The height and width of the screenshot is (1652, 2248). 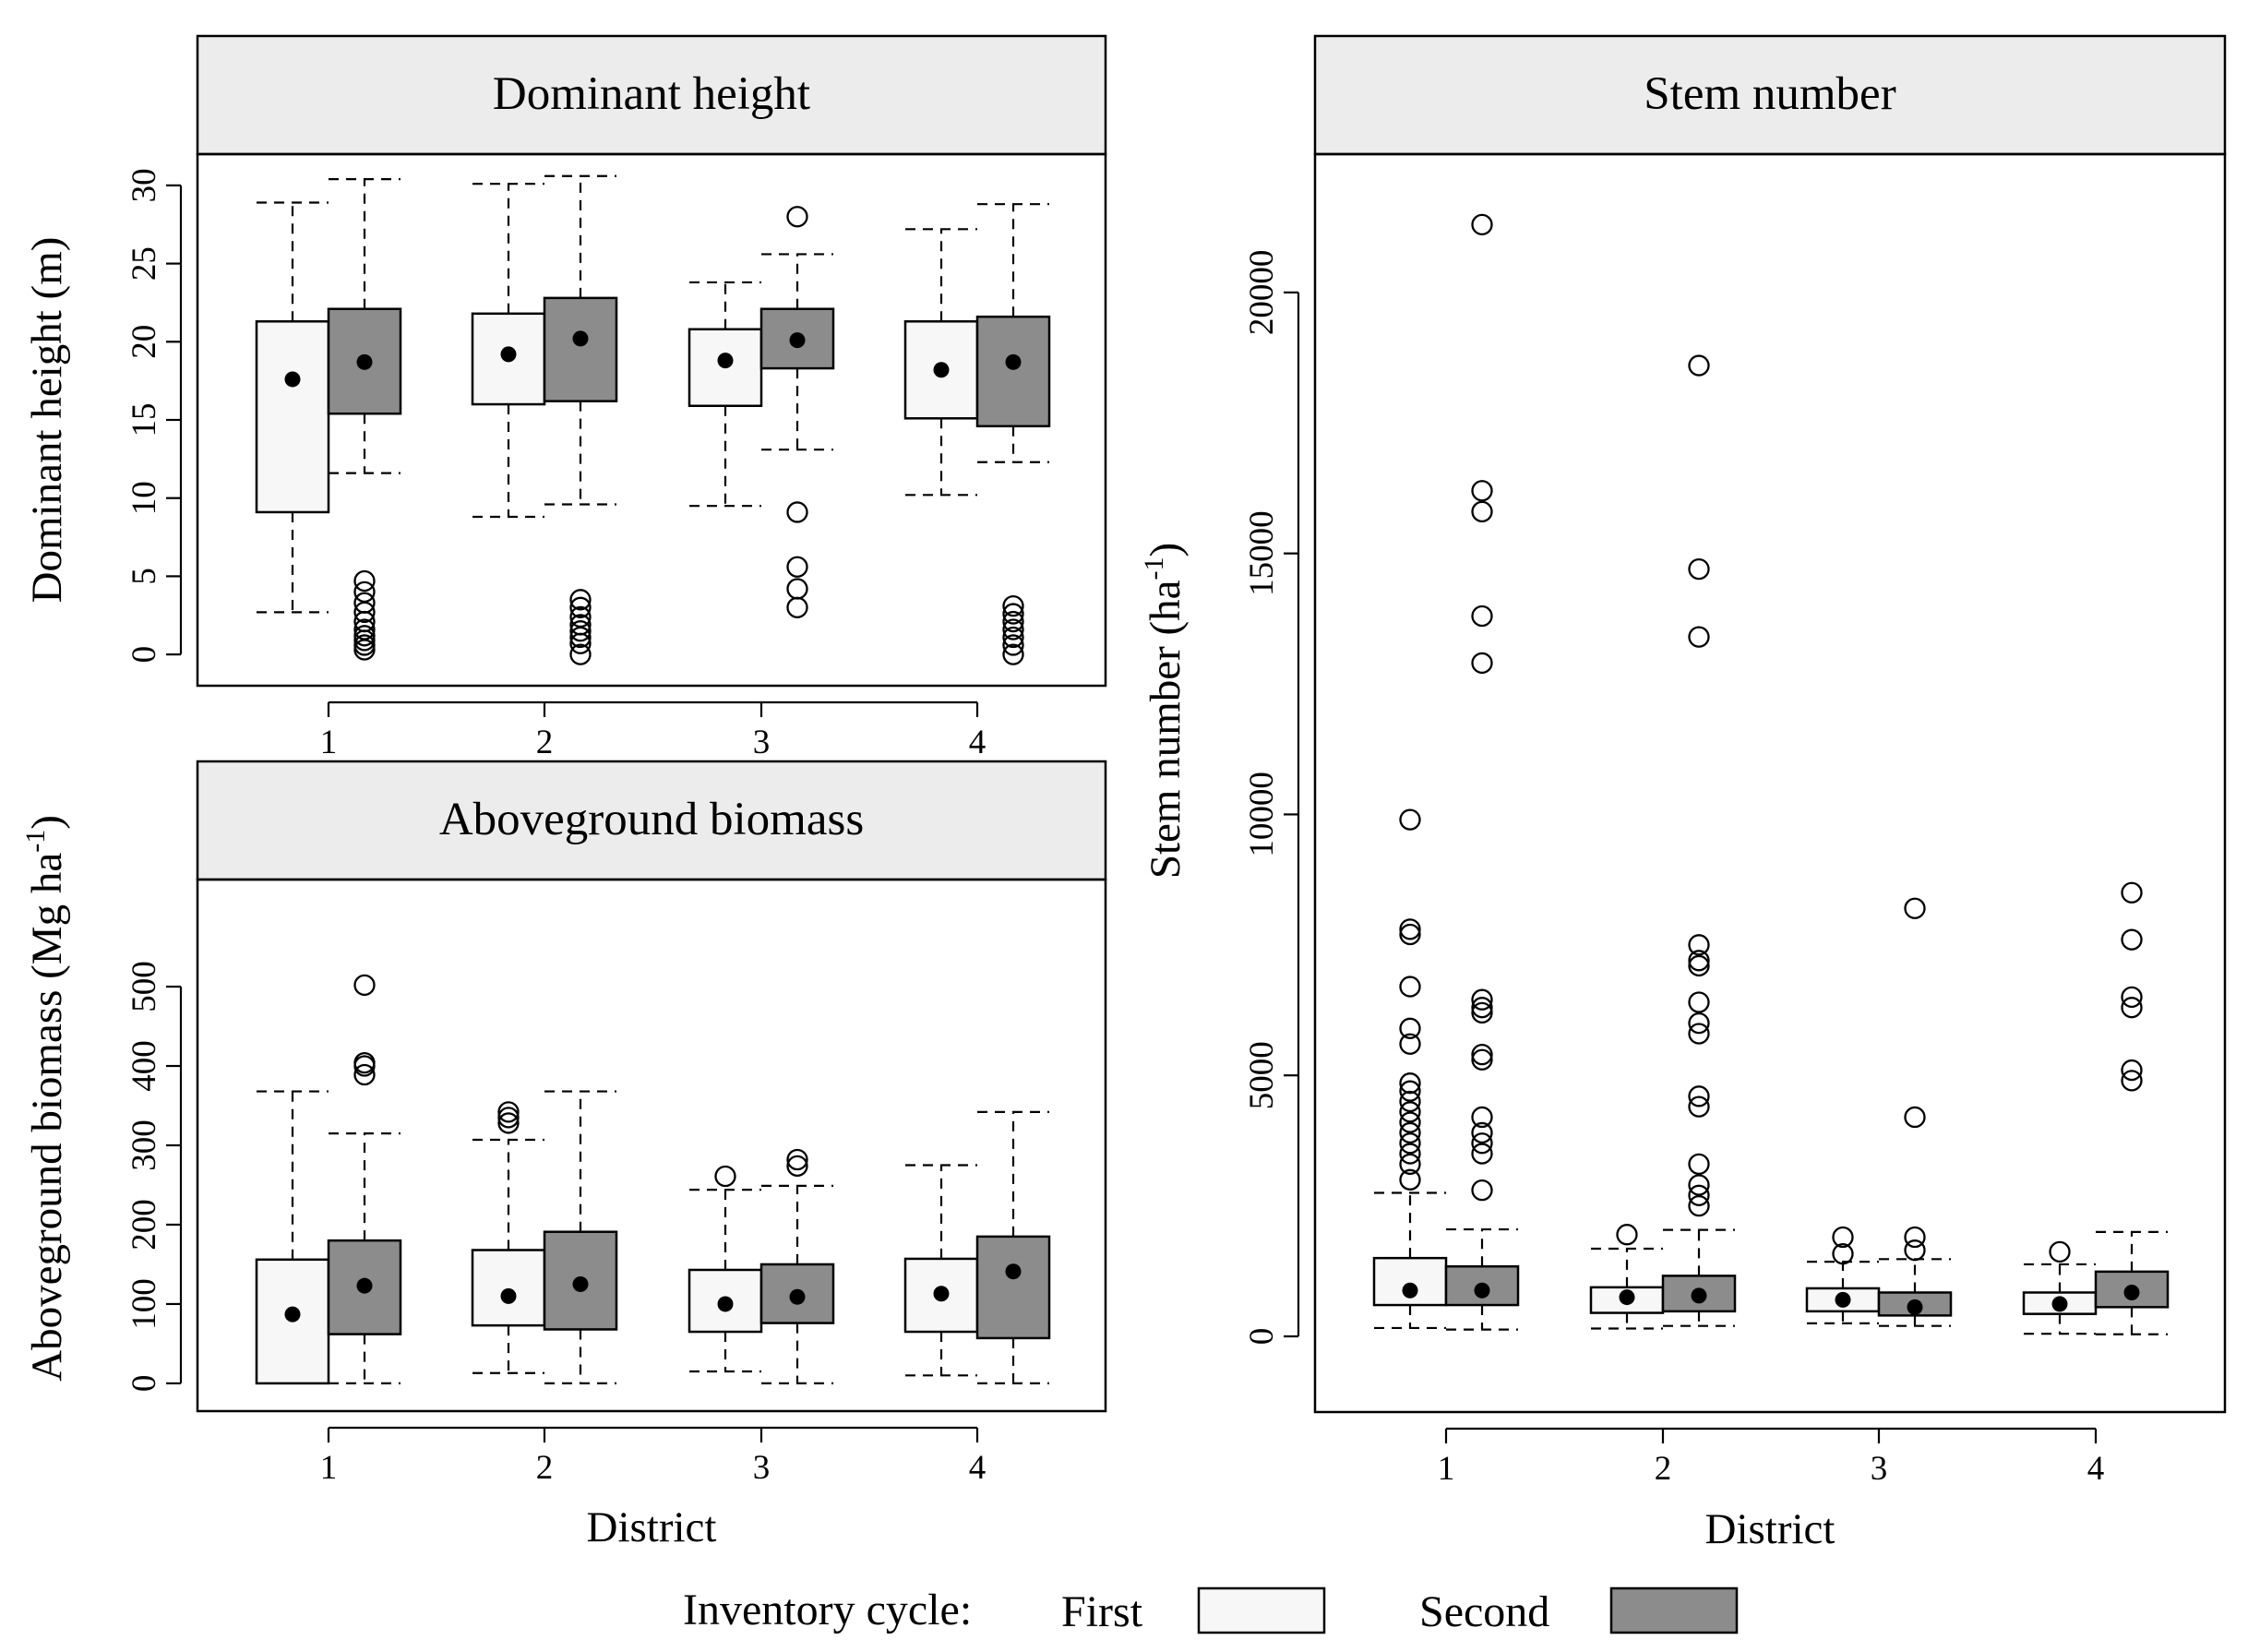 I want to click on y-axis: 0 100 200 300 400 500, so click(x=154, y=1177).